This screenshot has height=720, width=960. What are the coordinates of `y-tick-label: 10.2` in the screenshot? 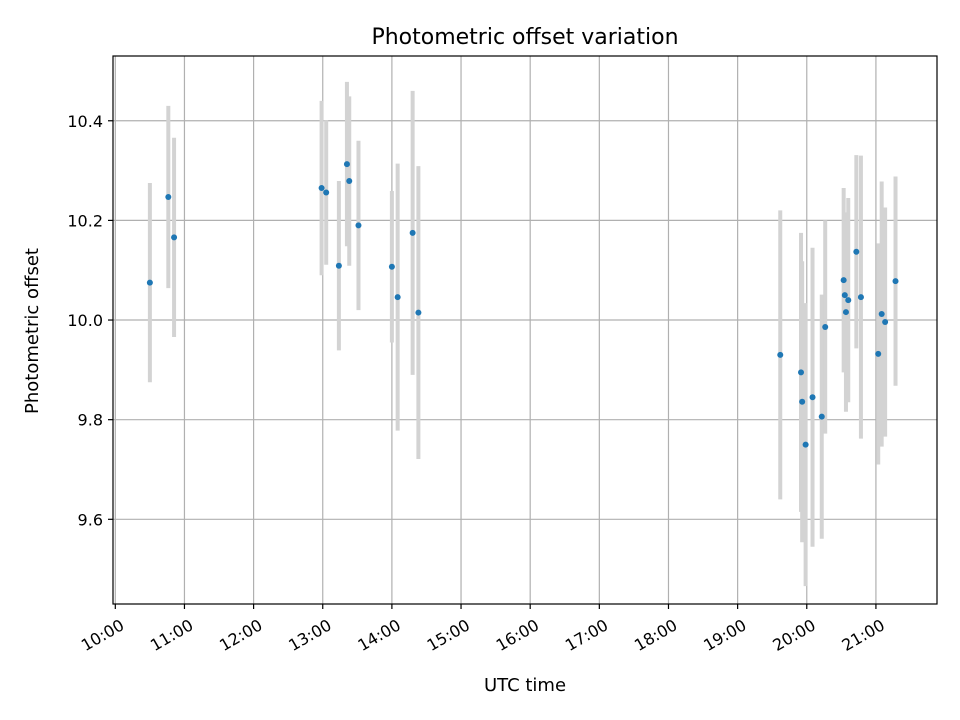 It's located at (85, 220).